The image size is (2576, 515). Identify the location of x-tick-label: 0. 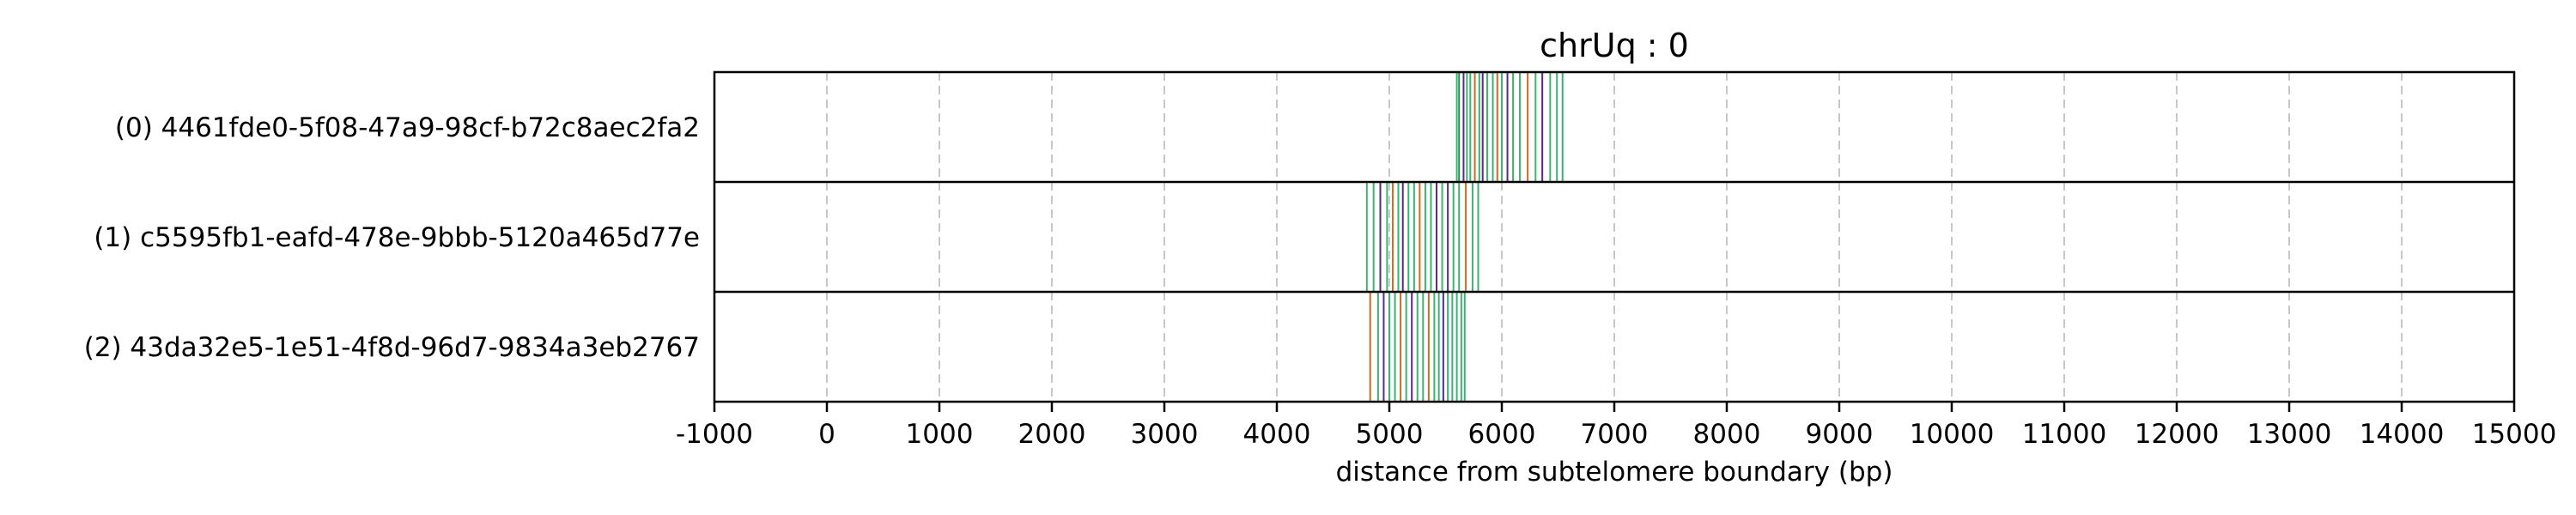
(826, 434).